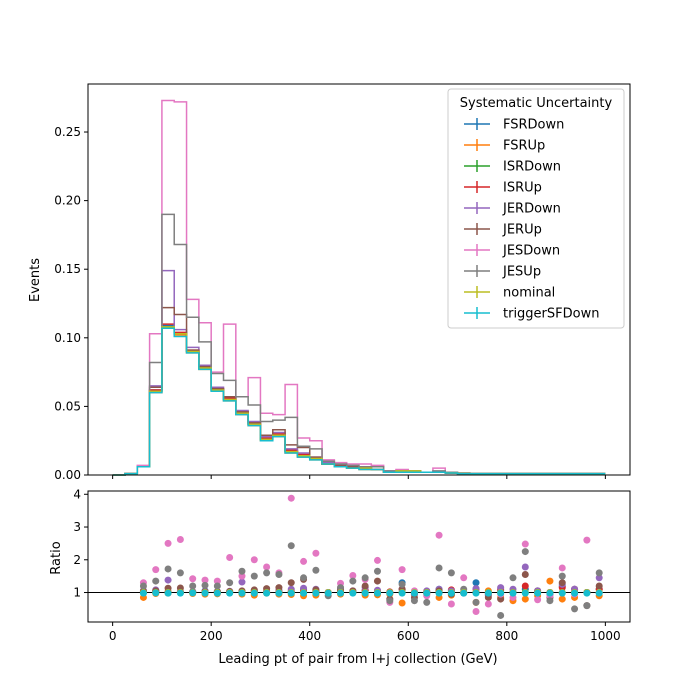 This screenshot has width=700, height=700. I want to click on legend-label-JESDown: JESDown, so click(531, 251).